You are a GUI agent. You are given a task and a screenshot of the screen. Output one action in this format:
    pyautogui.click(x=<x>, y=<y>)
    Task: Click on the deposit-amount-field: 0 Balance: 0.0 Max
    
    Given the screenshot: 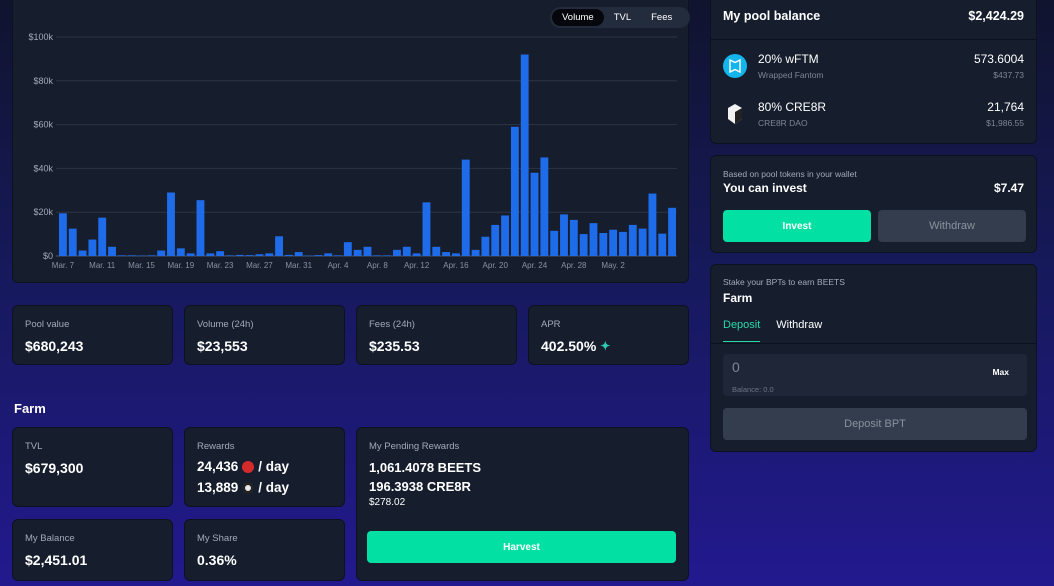 What is the action you would take?
    pyautogui.click(x=875, y=375)
    